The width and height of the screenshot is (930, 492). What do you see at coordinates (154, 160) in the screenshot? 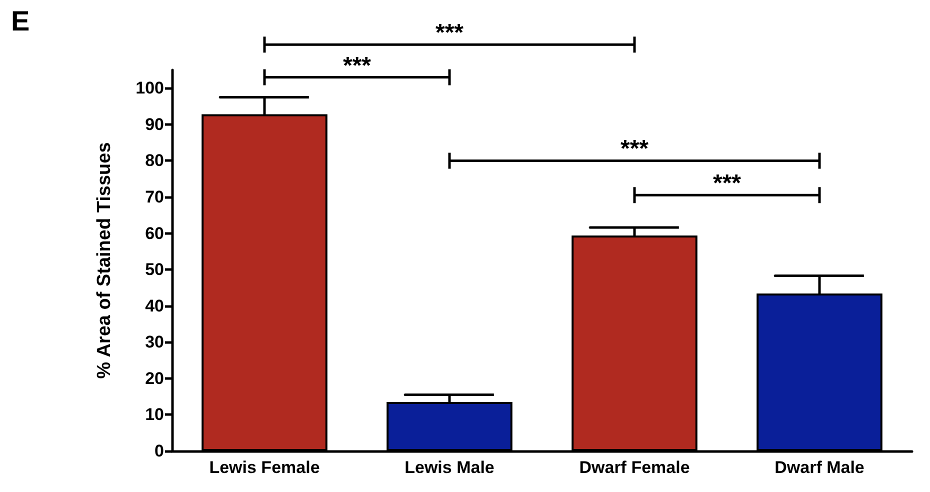
I see `y-tick-label: 80` at bounding box center [154, 160].